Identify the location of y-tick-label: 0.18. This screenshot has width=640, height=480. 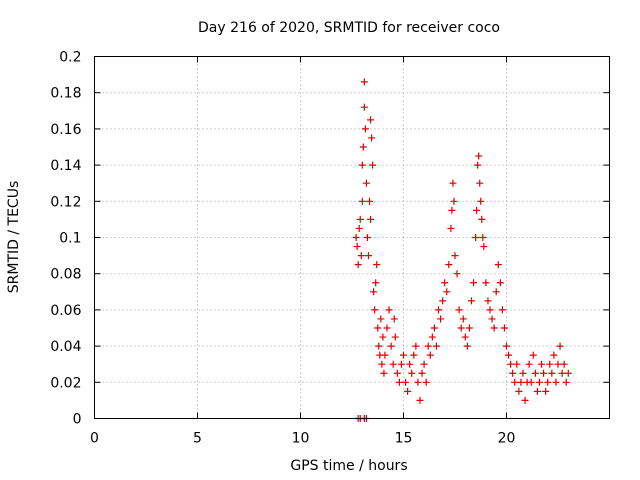
(65, 94).